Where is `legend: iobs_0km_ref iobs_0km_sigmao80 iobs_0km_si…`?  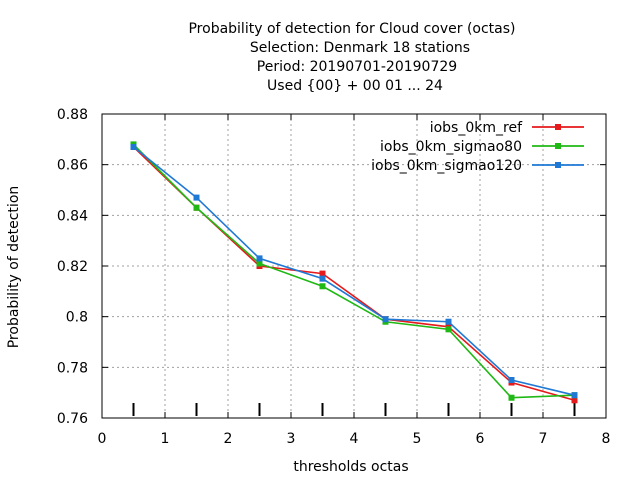
legend: iobs_0km_ref iobs_0km_sigmao80 iobs_0km_si… is located at coordinates (477, 147).